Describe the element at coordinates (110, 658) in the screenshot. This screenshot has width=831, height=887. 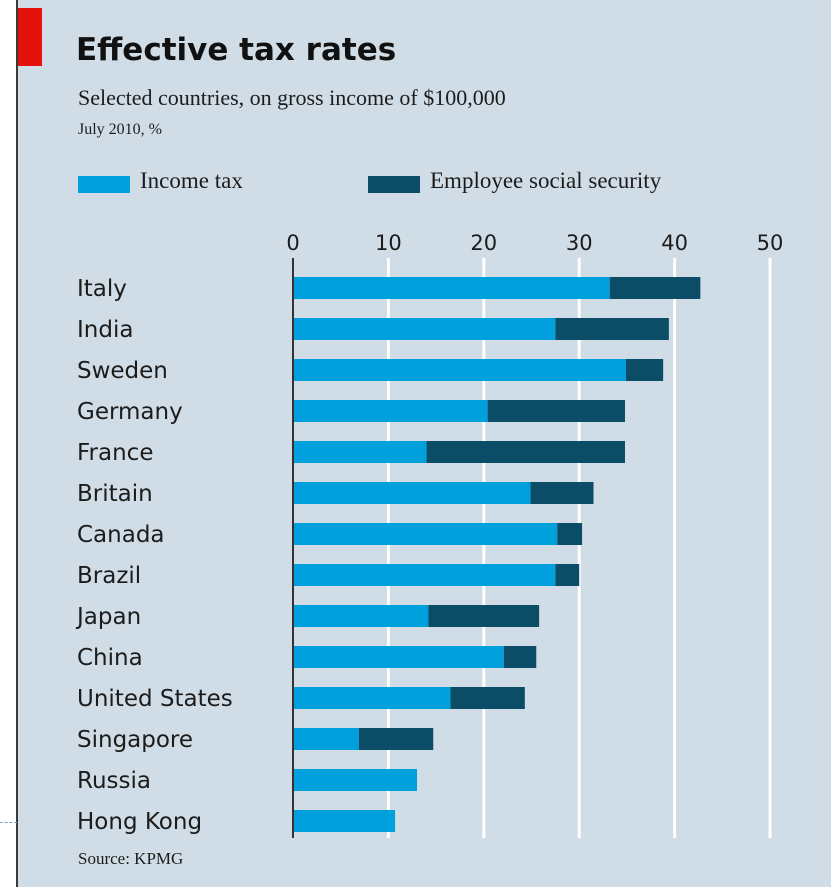
I see `category-label: China` at that location.